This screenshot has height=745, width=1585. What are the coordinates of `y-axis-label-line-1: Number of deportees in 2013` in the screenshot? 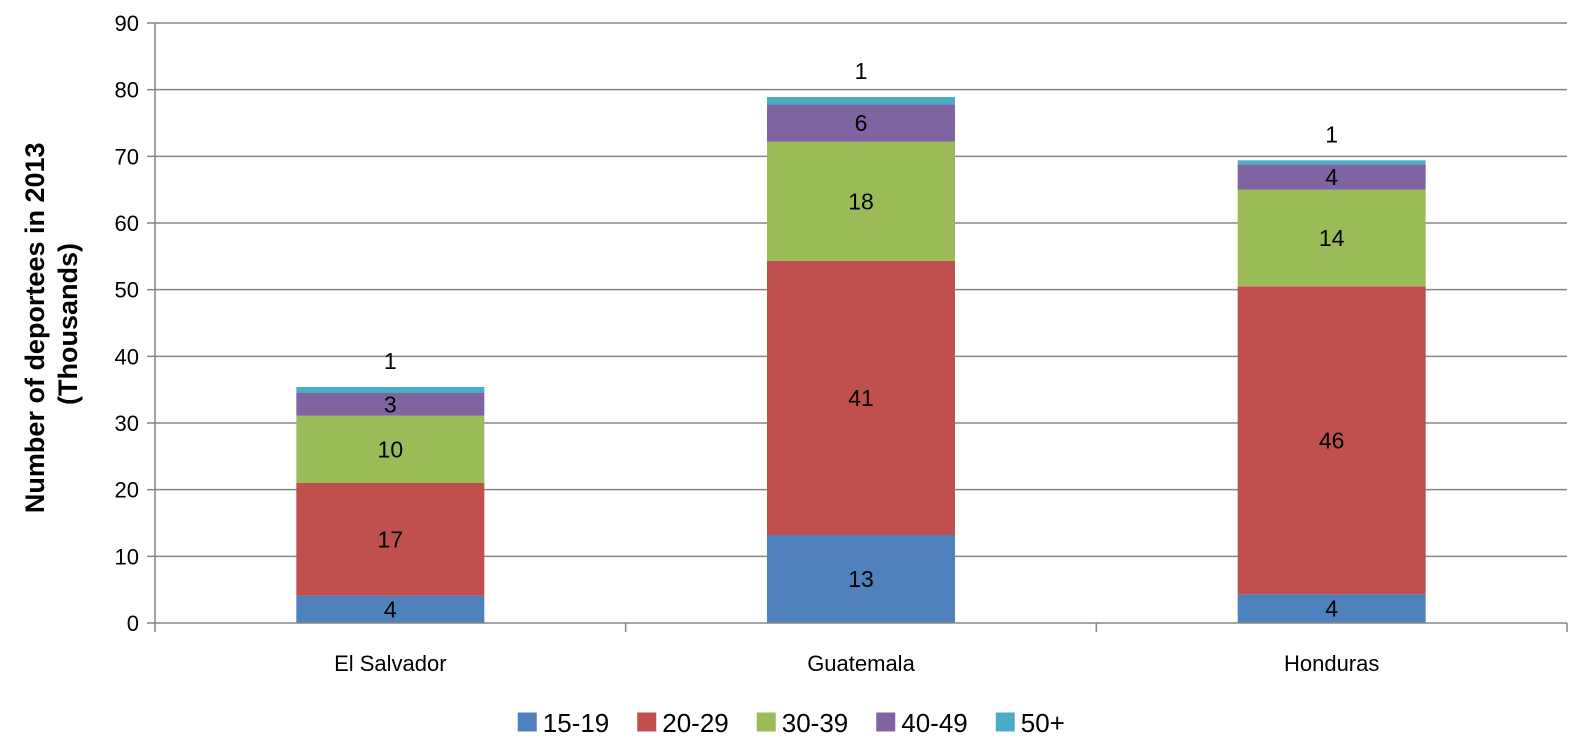 It's located at (35, 327).